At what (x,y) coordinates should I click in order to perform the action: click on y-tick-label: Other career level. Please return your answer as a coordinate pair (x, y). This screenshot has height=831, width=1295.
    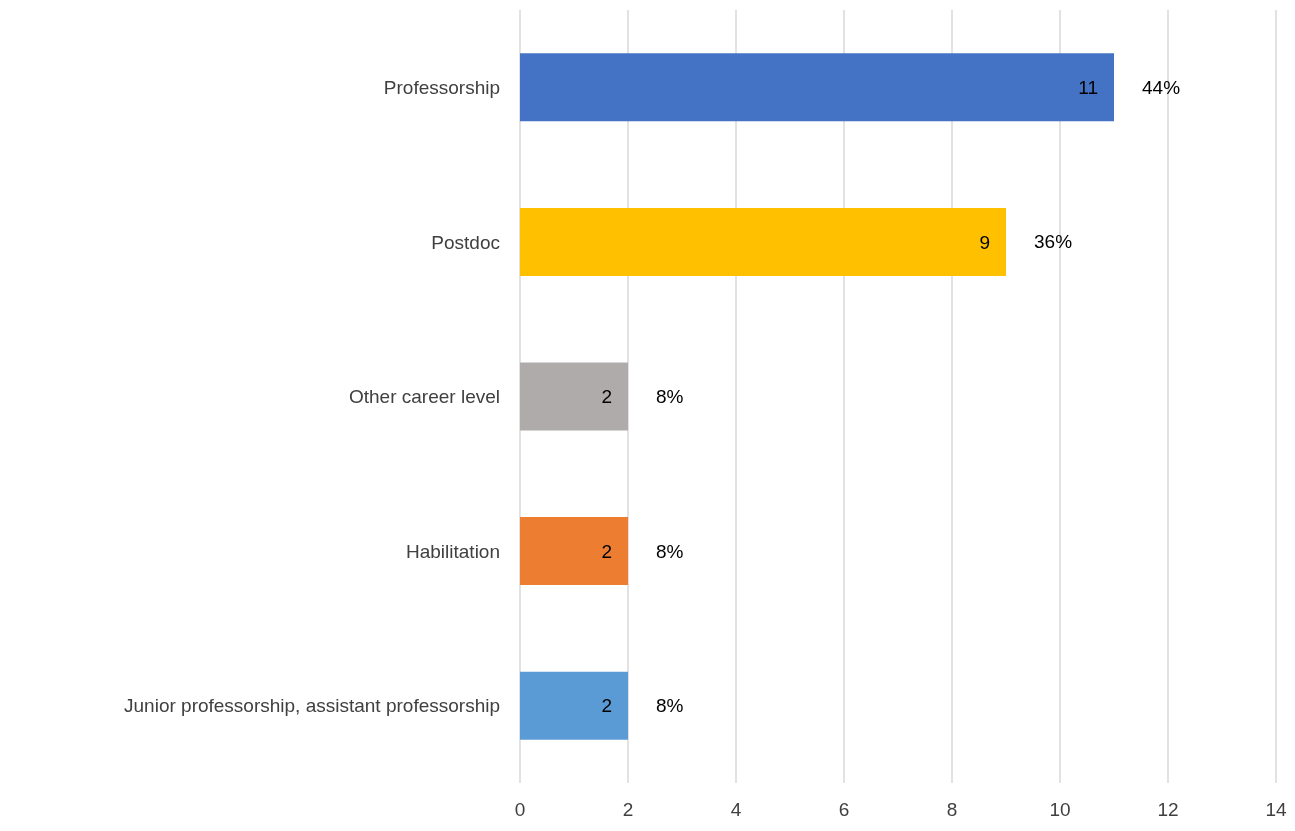
    Looking at the image, I should click on (424, 397).